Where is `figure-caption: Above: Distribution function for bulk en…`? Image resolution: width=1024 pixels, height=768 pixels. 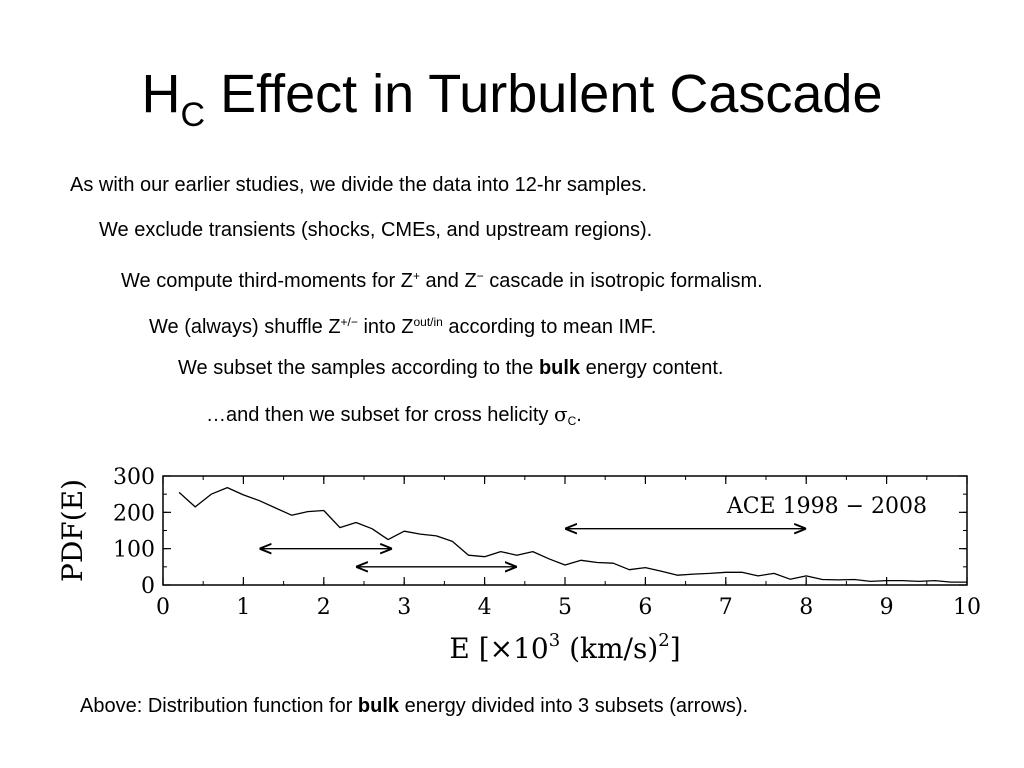 figure-caption: Above: Distribution function for bulk en… is located at coordinates (414, 706).